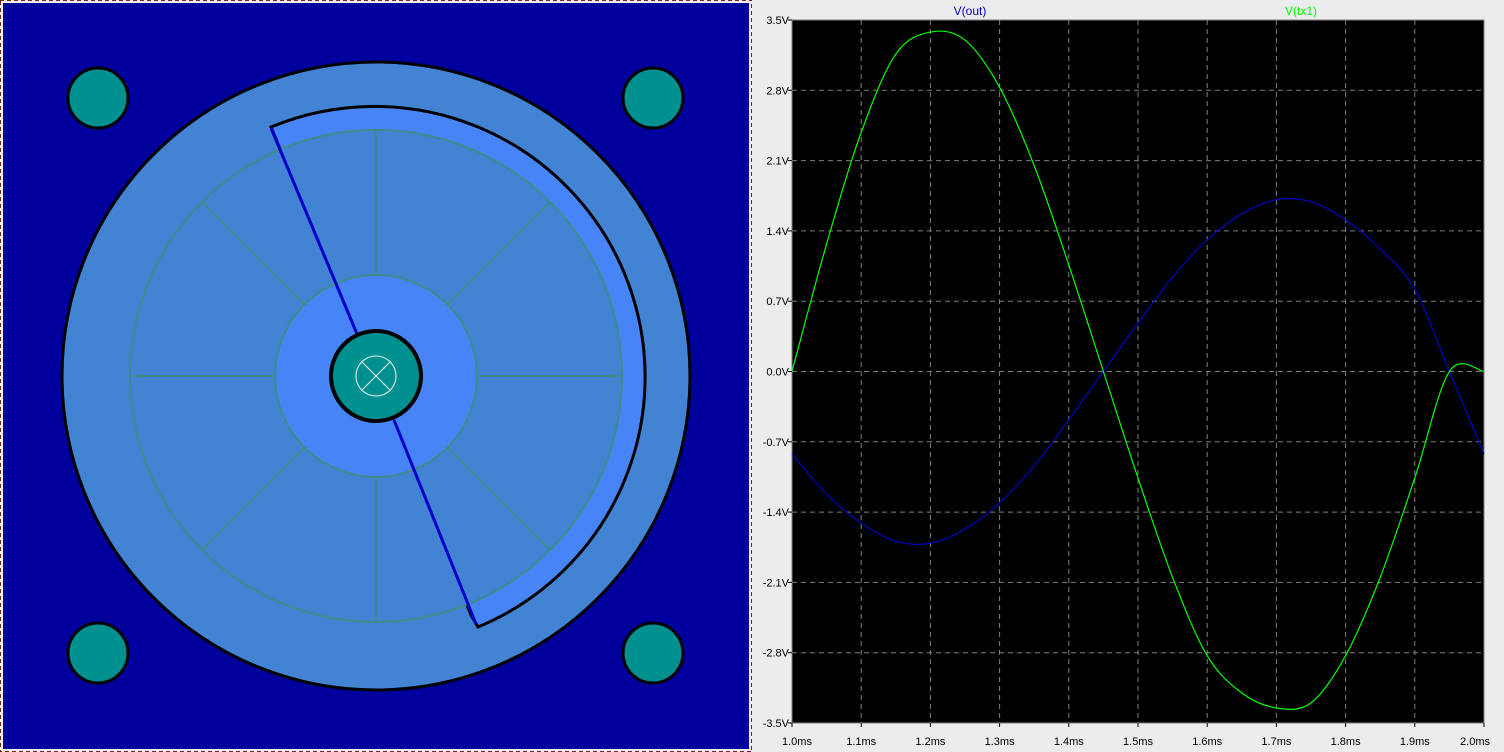 This screenshot has height=752, width=1504. Describe the element at coordinates (861, 742) in the screenshot. I see `x-tick-label: 1.1ms` at that location.